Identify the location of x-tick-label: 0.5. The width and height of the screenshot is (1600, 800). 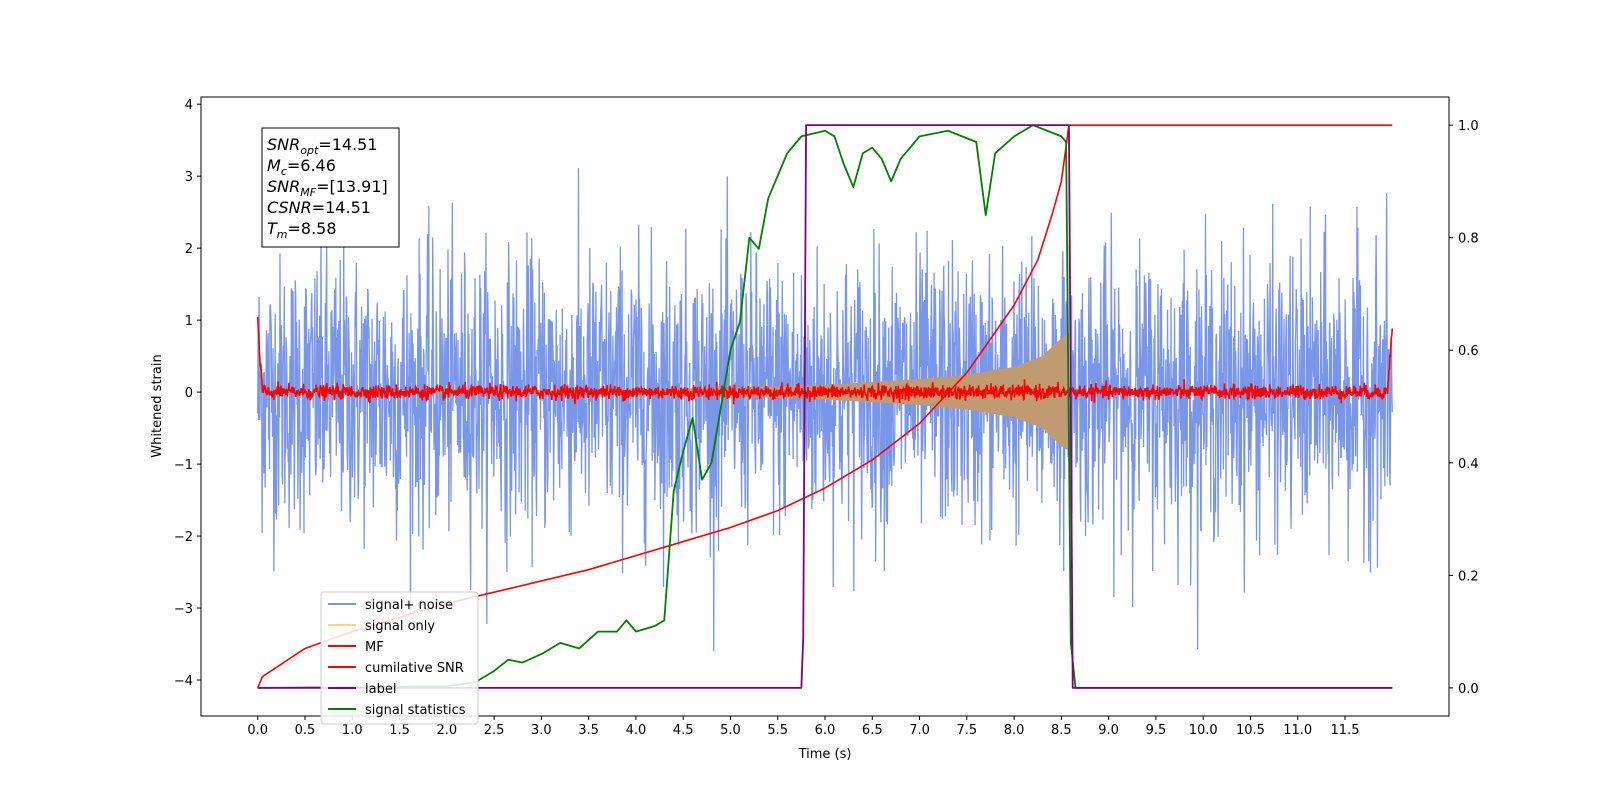
(305, 730).